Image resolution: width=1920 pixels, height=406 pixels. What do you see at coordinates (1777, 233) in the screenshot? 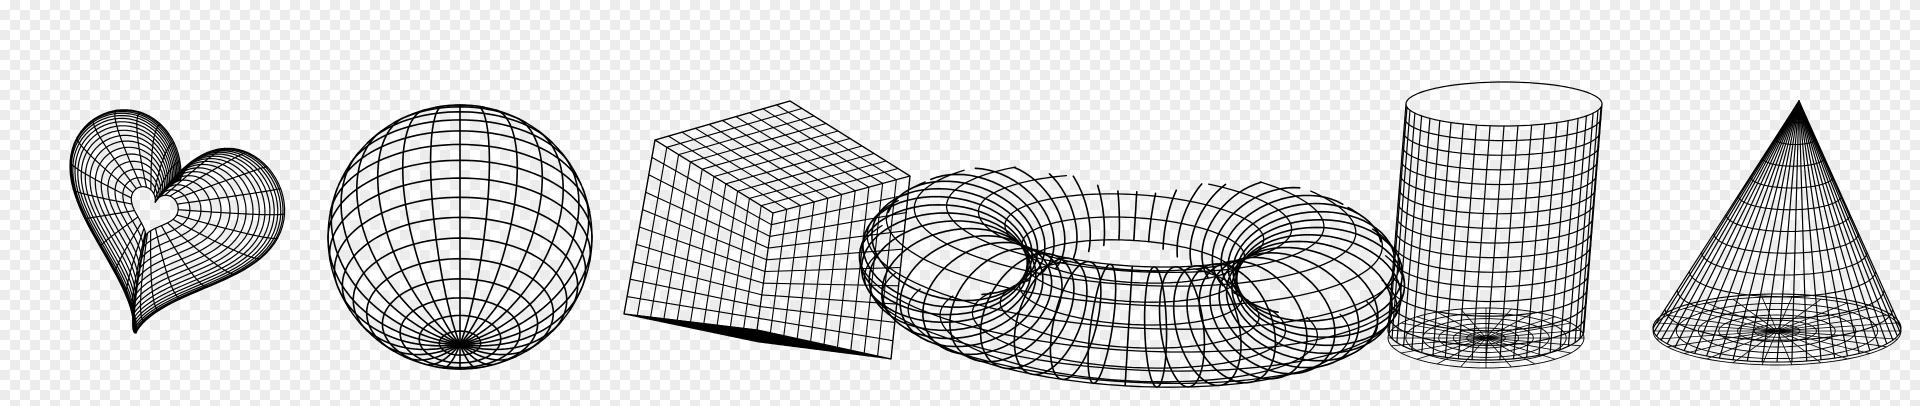
I see `wireframe-cone-icon` at bounding box center [1777, 233].